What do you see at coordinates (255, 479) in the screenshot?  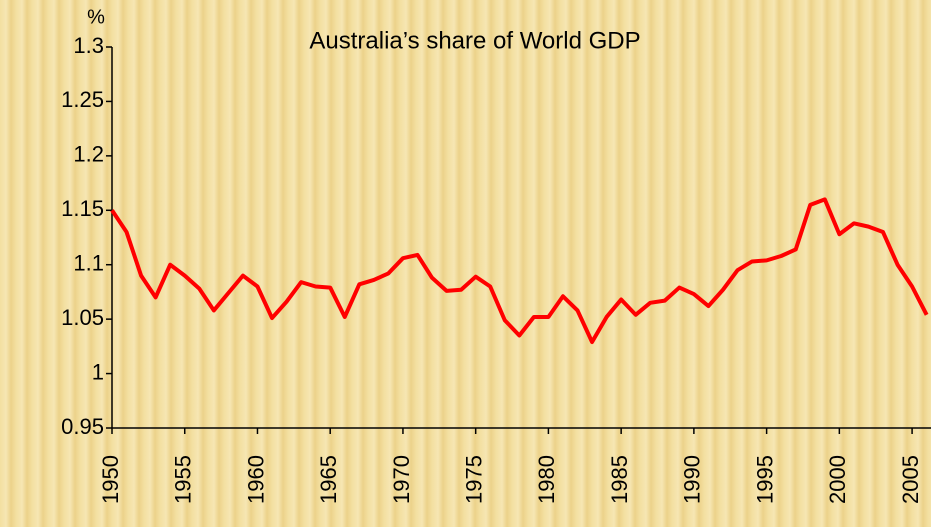 I see `x-tick-label: 1960` at bounding box center [255, 479].